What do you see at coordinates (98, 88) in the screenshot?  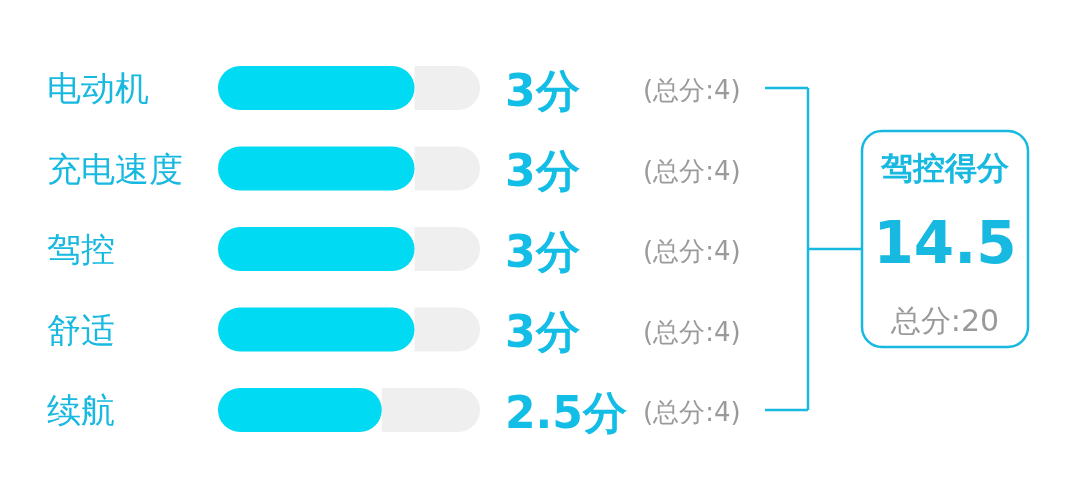 I see `y-tick-label: 电动机` at bounding box center [98, 88].